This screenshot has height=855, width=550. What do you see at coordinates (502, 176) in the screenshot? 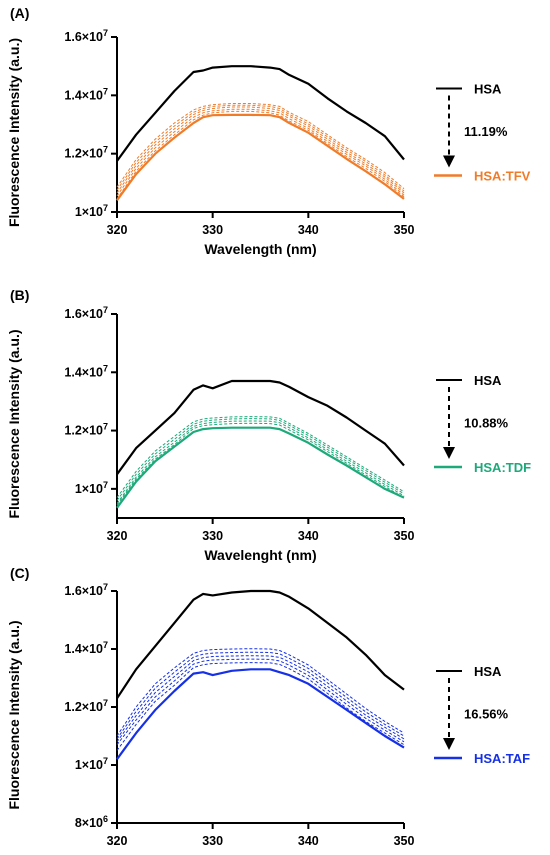
I see `legend-label-complex: HSA:TFV` at bounding box center [502, 176].